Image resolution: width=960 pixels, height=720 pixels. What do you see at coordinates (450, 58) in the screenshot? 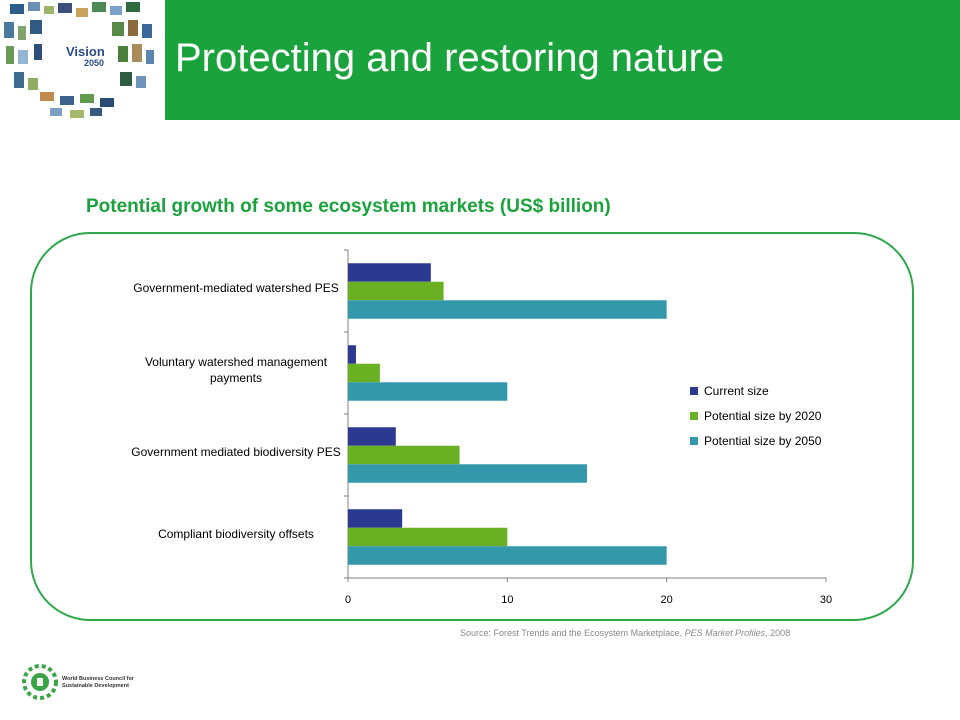
I see `page-title: Protecting and restoring nature` at bounding box center [450, 58].